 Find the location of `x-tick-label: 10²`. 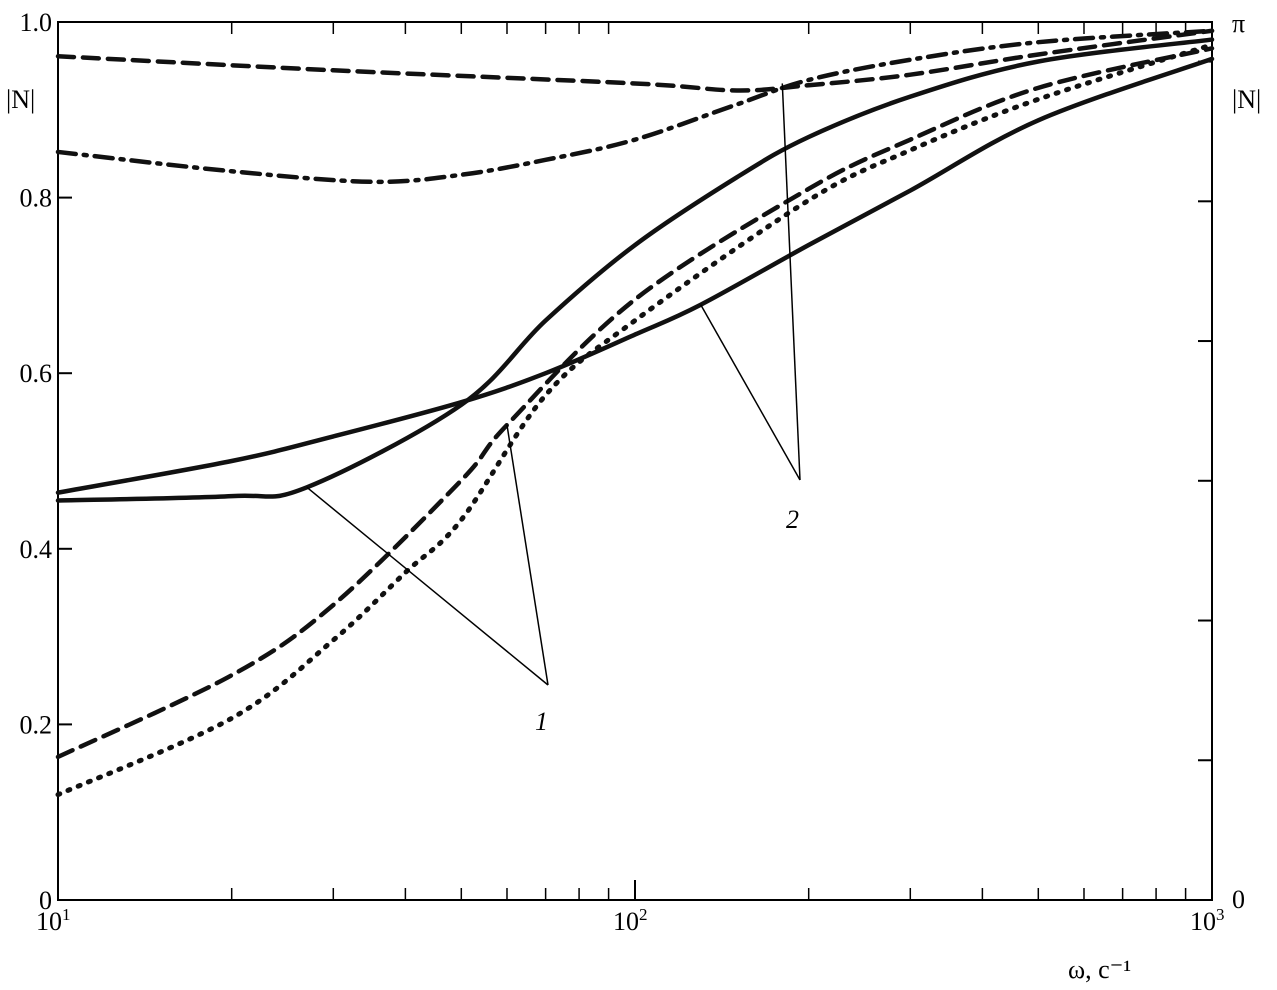

x-tick-label: 10² is located at coordinates (630, 920).